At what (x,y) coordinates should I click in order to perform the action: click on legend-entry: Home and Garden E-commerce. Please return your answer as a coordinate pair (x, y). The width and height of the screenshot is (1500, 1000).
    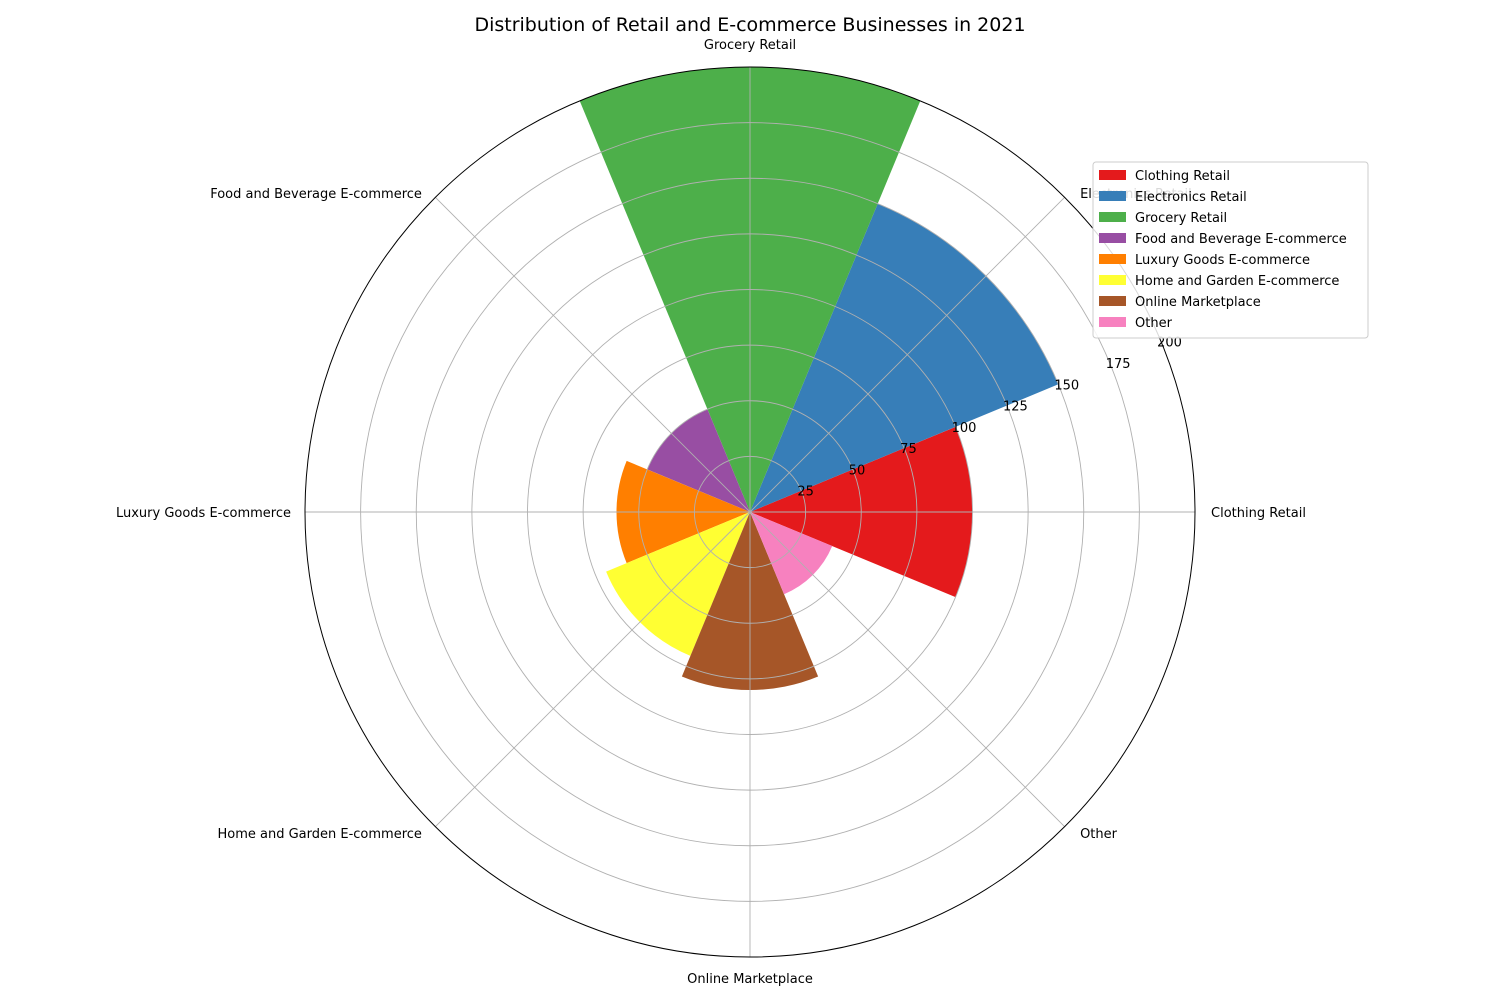
    Looking at the image, I should click on (1237, 281).